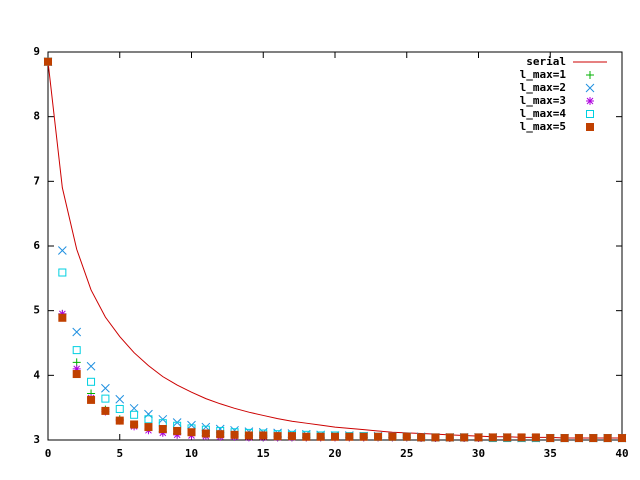  What do you see at coordinates (334, 453) in the screenshot?
I see `x-tick-label: 20` at bounding box center [334, 453].